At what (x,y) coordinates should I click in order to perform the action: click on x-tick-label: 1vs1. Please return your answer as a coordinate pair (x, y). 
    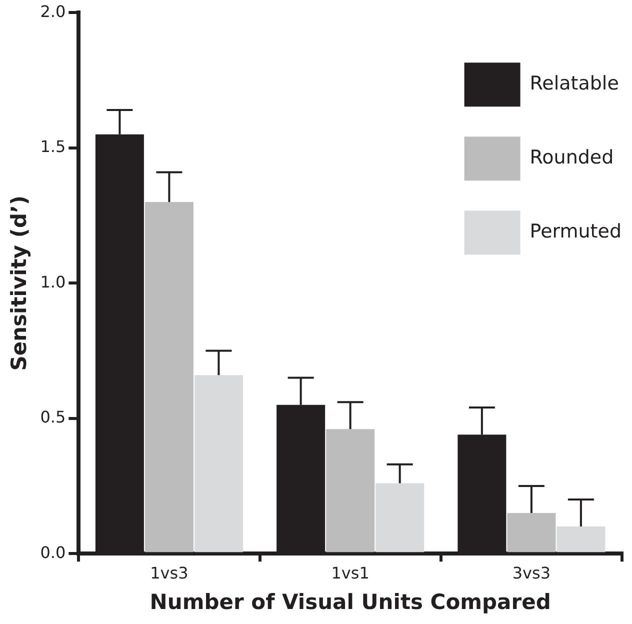
    Looking at the image, I should click on (350, 572).